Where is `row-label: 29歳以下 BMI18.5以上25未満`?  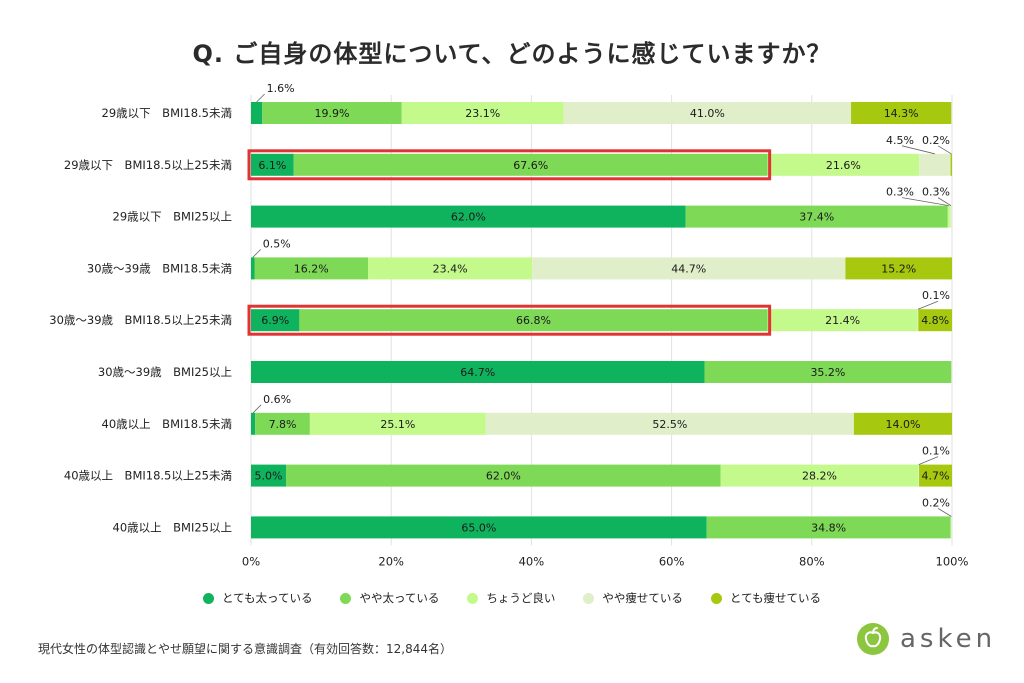
row-label: 29歳以下 BMI18.5以上25未満 is located at coordinates (148, 165).